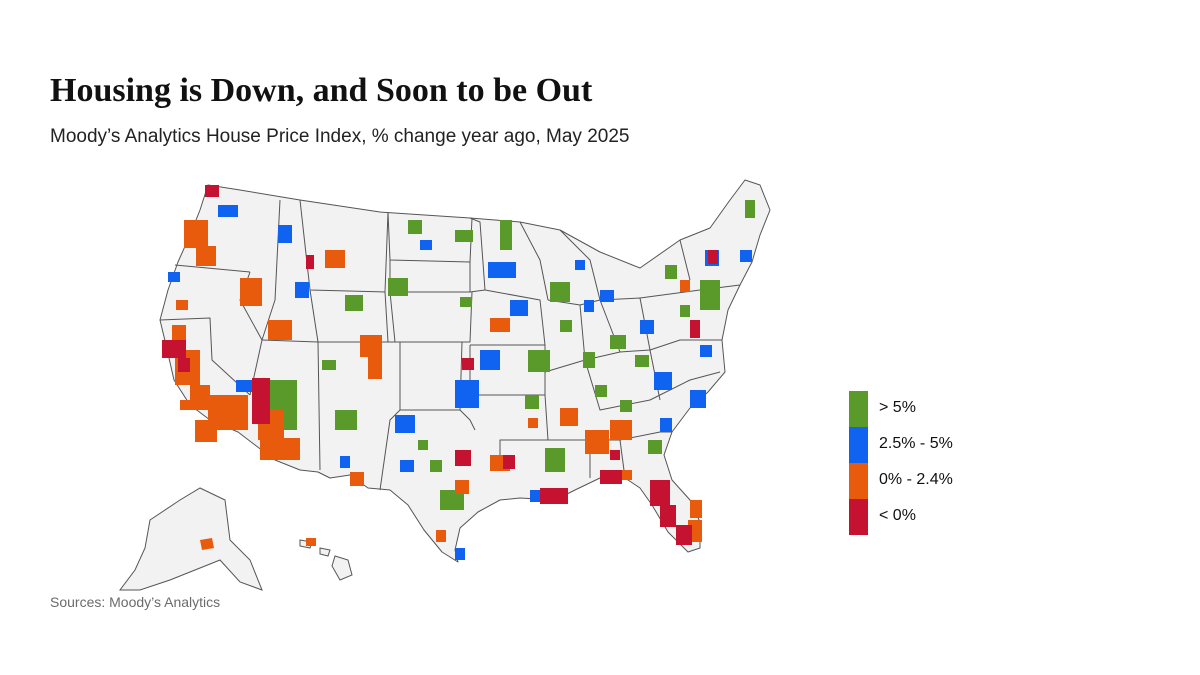 The image size is (1200, 675). I want to click on legend-label-lt0: < 0%, so click(897, 515).